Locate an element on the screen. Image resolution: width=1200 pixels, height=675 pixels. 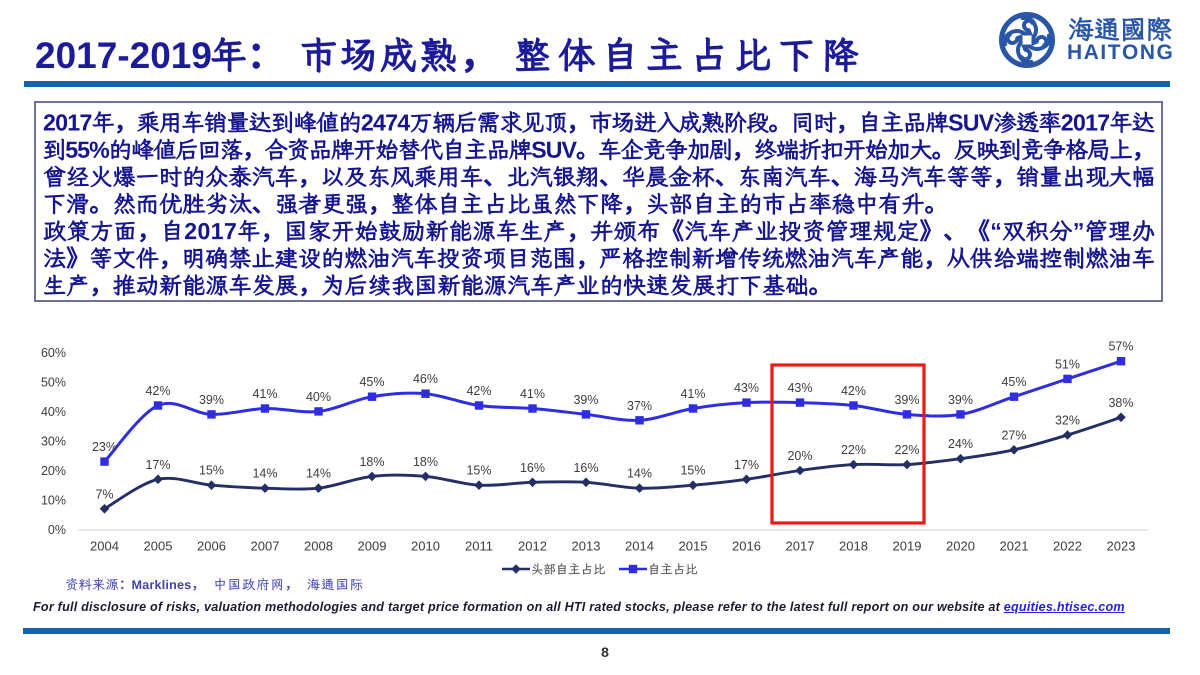
svg-text: 50% is located at coordinates (53, 382).